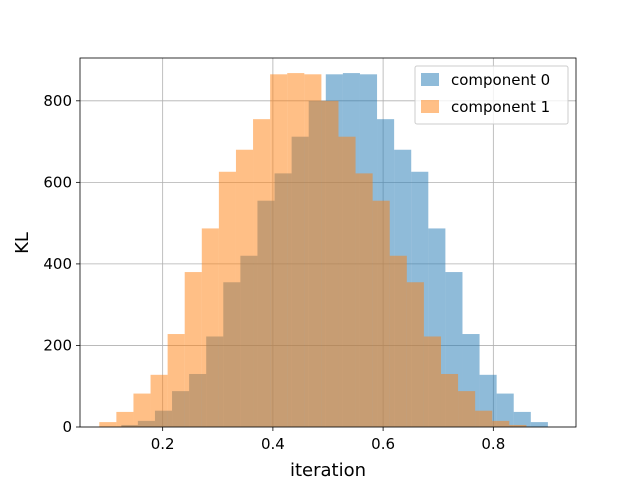 The width and height of the screenshot is (640, 480). Describe the element at coordinates (22, 243) in the screenshot. I see `y-axis-label: KL` at that location.